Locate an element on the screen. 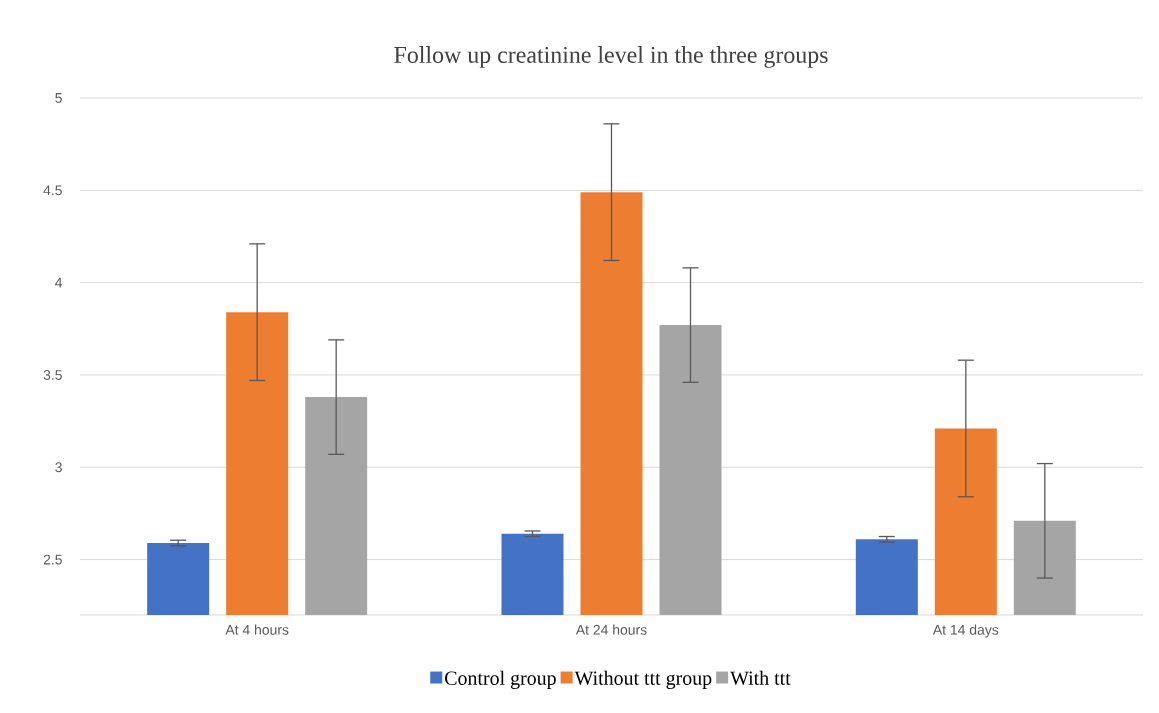 The image size is (1159, 713). x-tick-label: At 14 days is located at coordinates (965, 631).